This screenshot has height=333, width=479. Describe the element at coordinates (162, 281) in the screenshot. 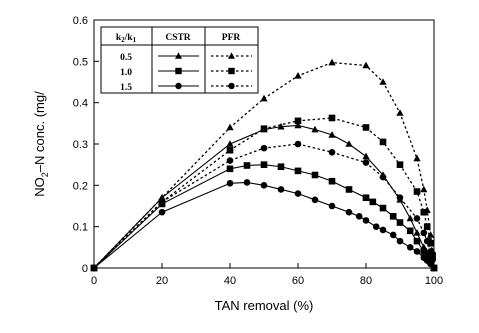

I see `x-tick-label: 20` at that location.